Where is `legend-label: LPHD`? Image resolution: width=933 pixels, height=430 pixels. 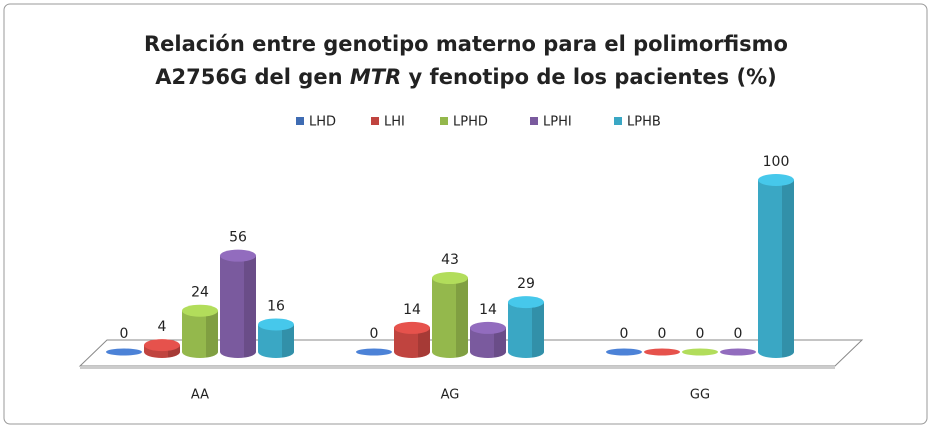
legend-label: LPHD is located at coordinates (470, 122).